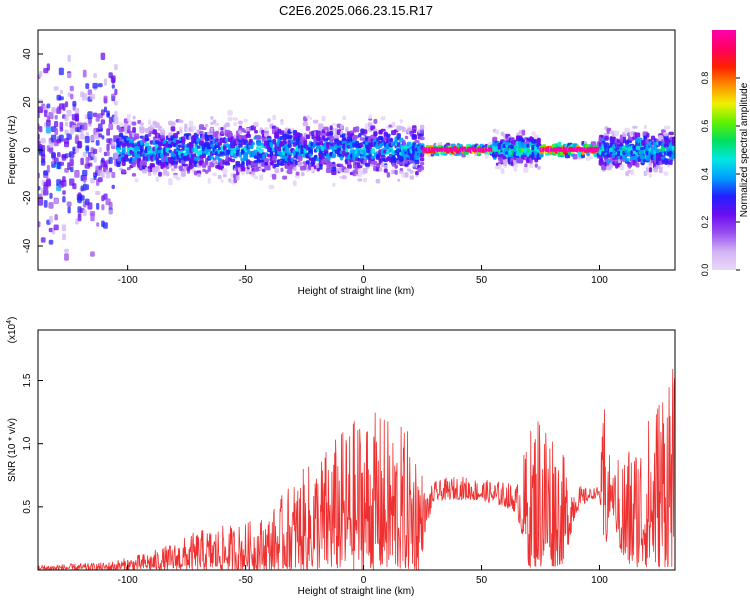 The width and height of the screenshot is (750, 600). I want to click on snr-x-tick-label: 0, so click(364, 580).